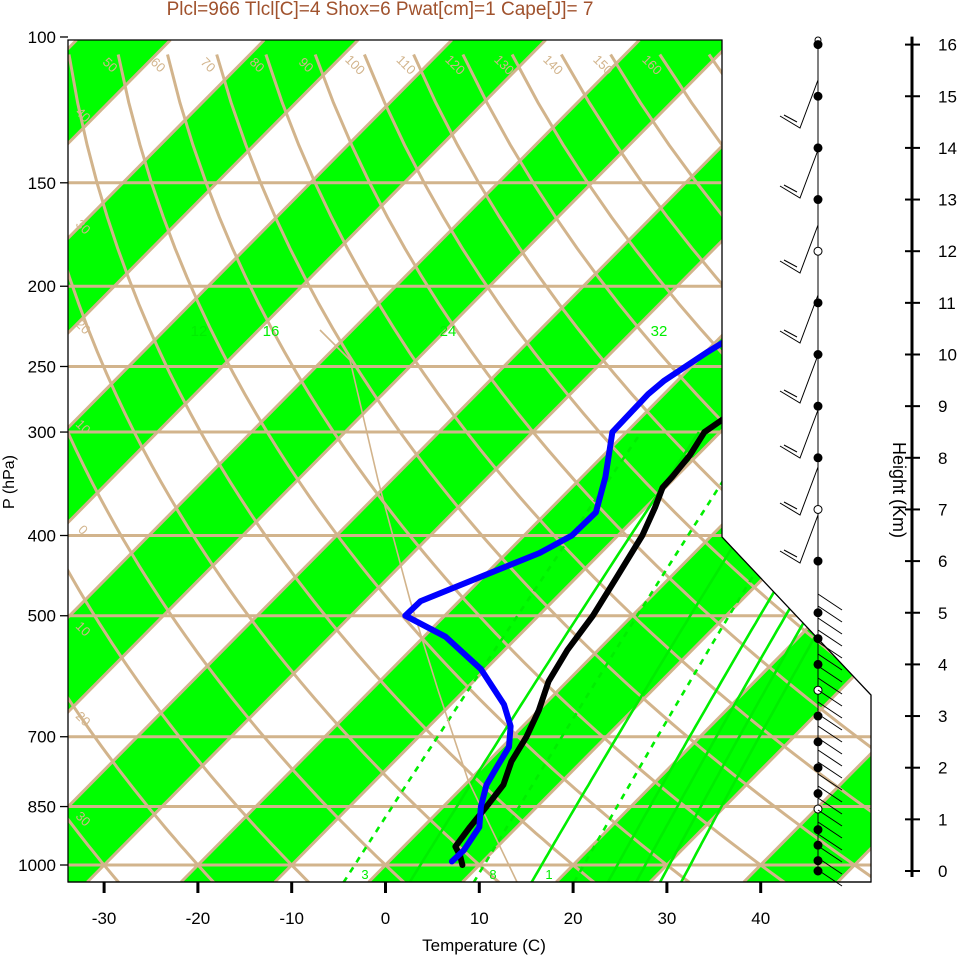  What do you see at coordinates (198, 918) in the screenshot?
I see `x-tick-label: -20` at bounding box center [198, 918].